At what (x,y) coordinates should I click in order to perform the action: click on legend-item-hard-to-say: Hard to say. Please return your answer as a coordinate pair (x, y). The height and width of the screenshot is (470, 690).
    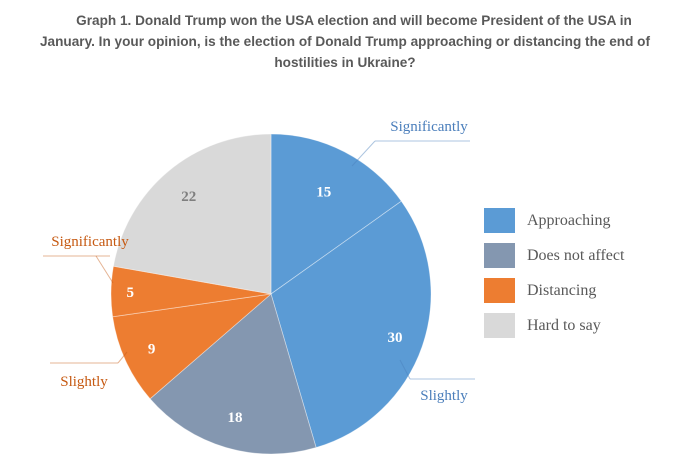
    Looking at the image, I should click on (554, 325).